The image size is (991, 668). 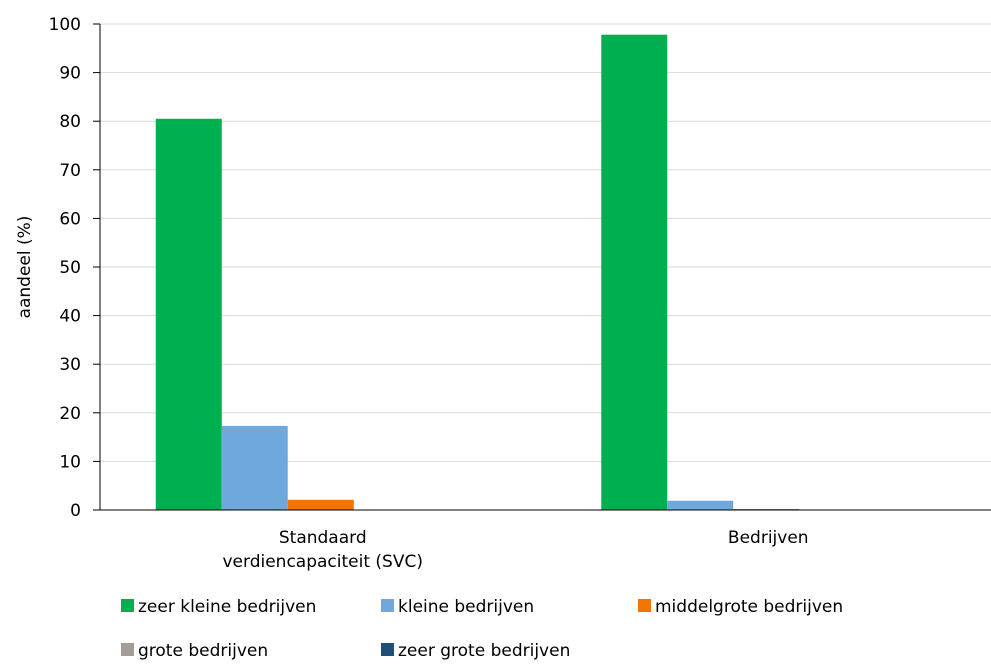 What do you see at coordinates (70, 171) in the screenshot?
I see `y-tick-label: 70` at bounding box center [70, 171].